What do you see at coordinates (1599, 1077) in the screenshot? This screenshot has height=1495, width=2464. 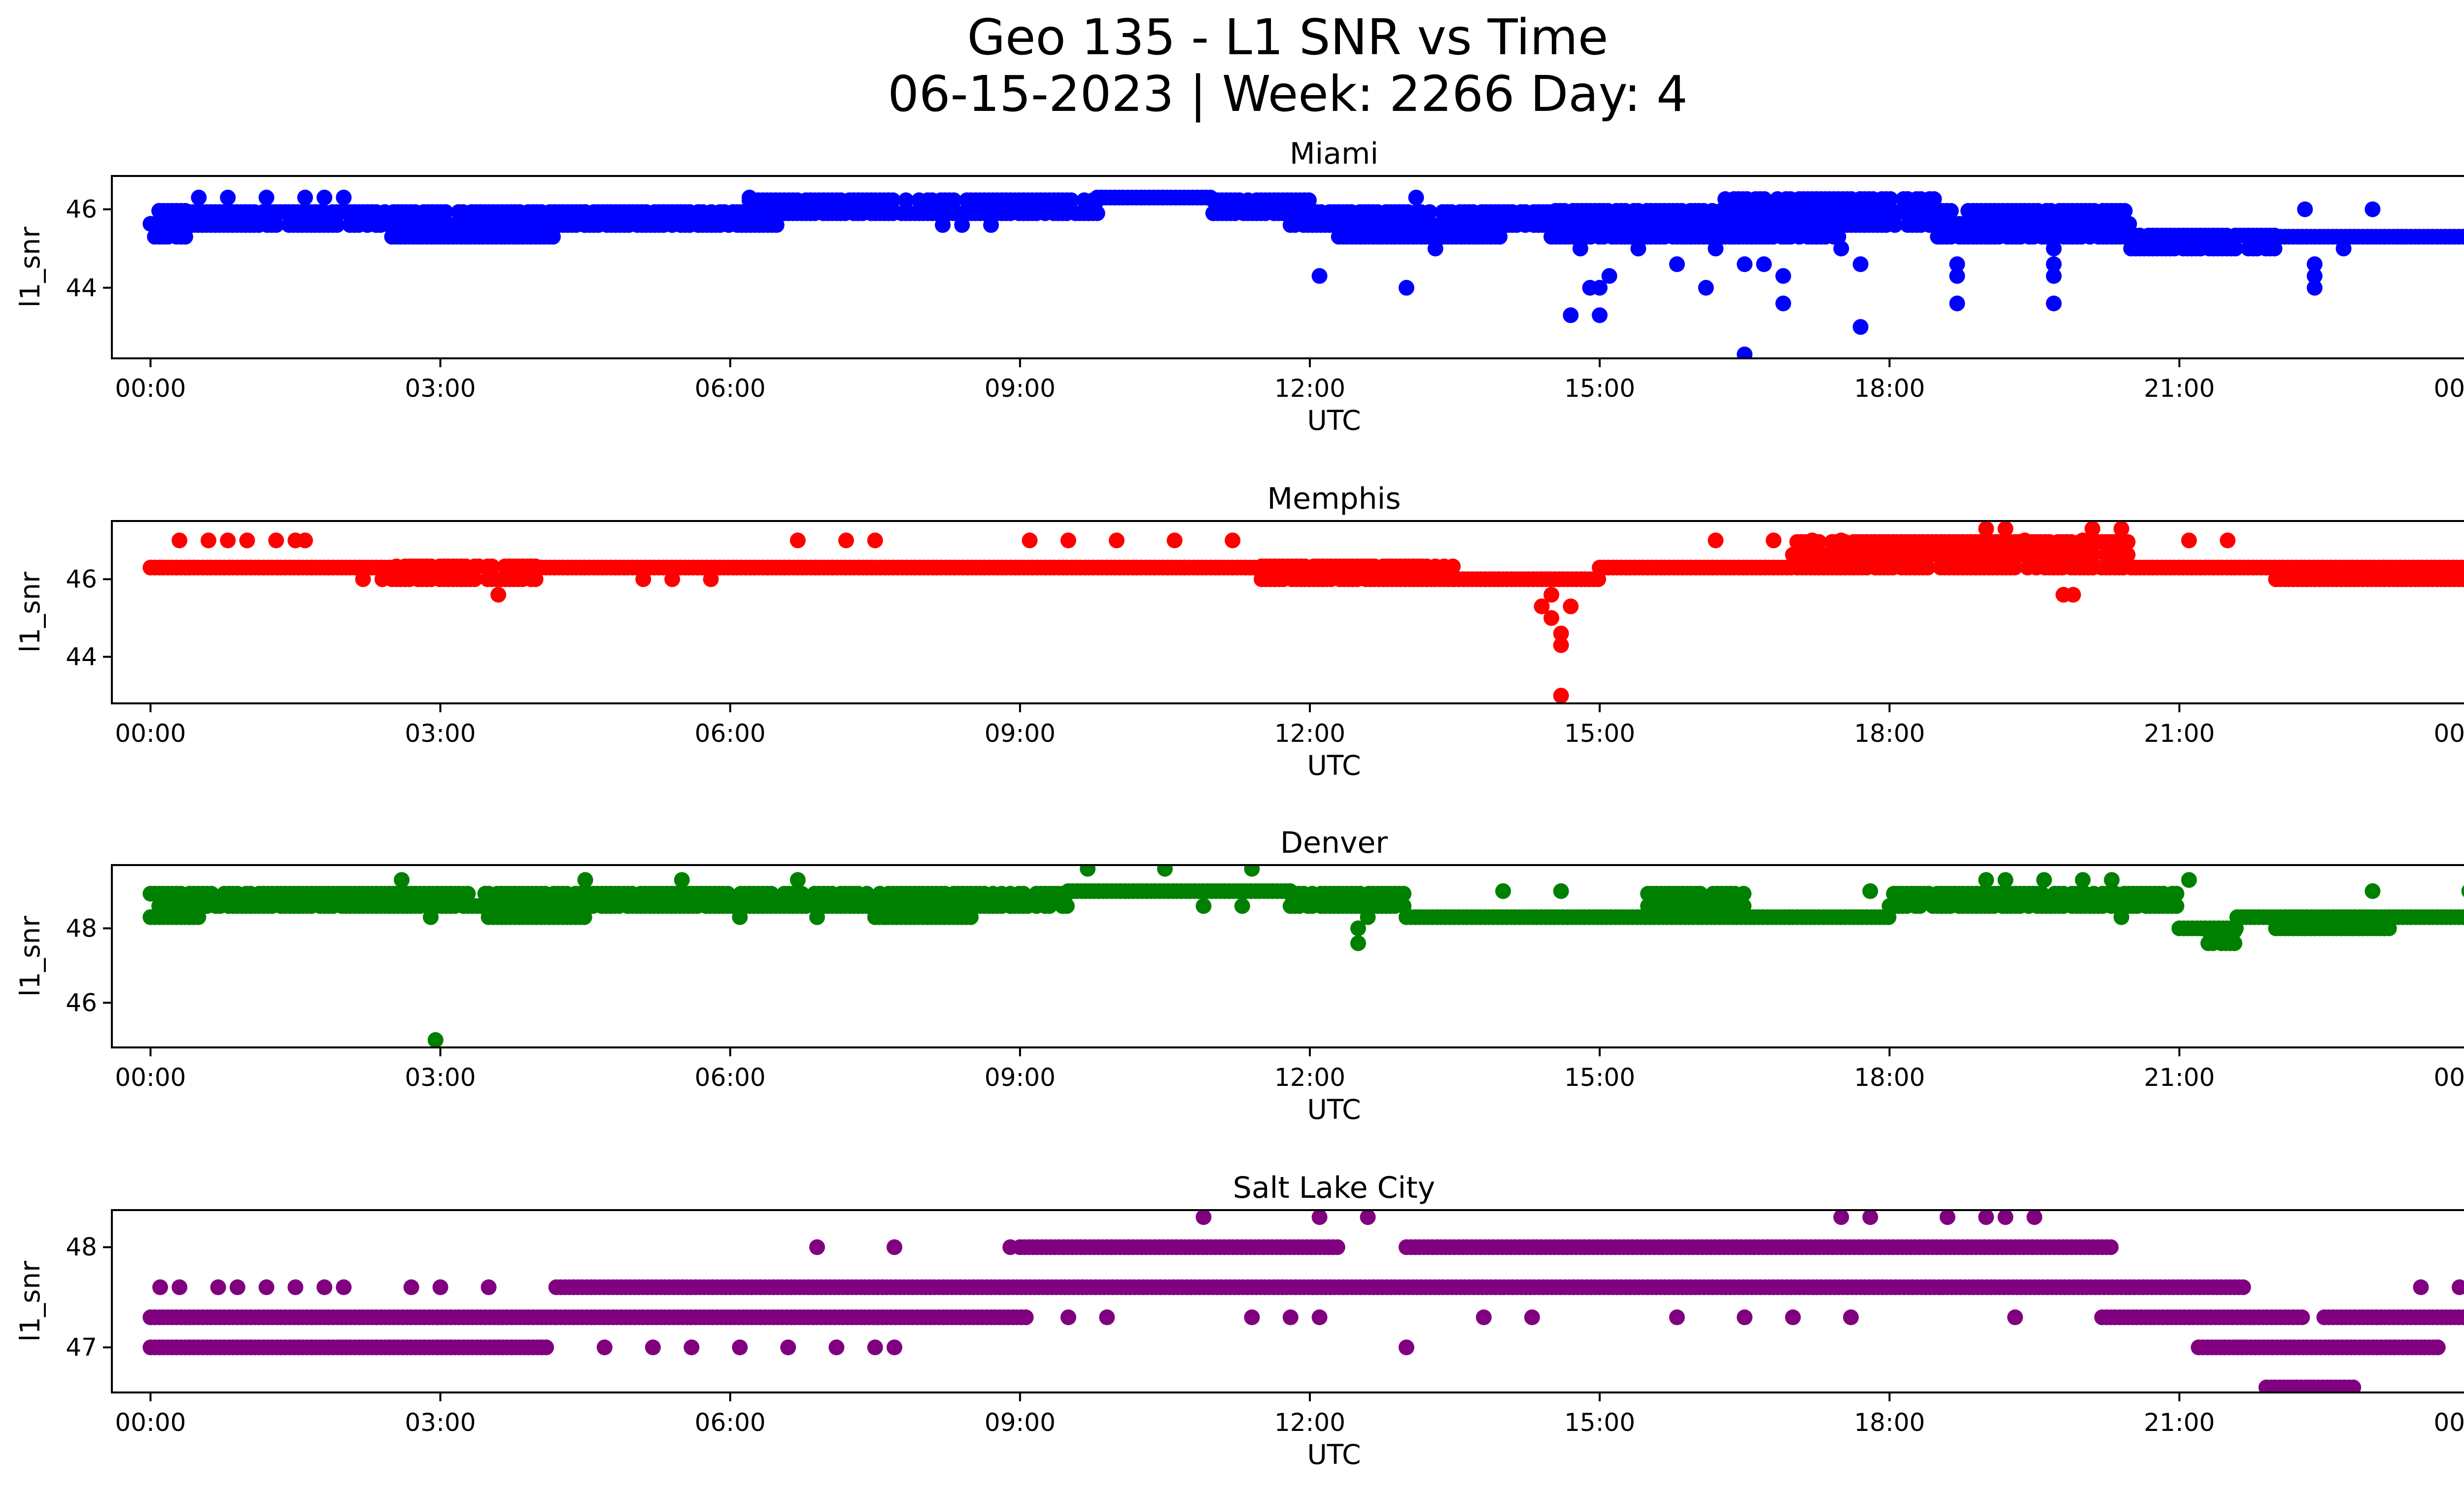 I see `x-tick-label: 15:00` at bounding box center [1599, 1077].